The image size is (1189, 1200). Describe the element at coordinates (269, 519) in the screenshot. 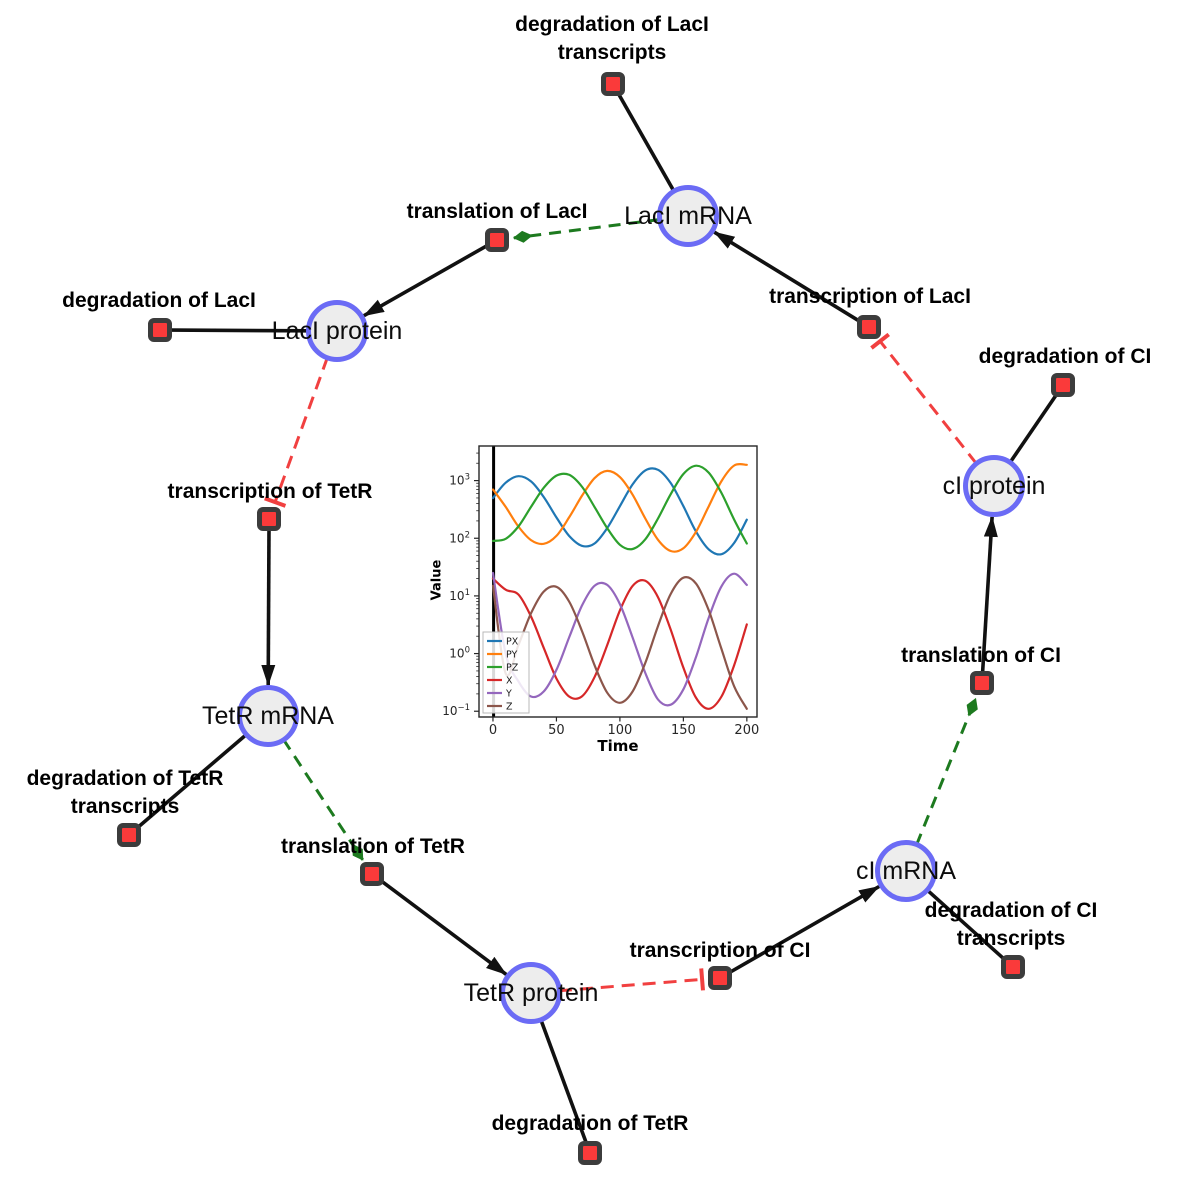

I see `reaction-node-tc_tetr` at that location.